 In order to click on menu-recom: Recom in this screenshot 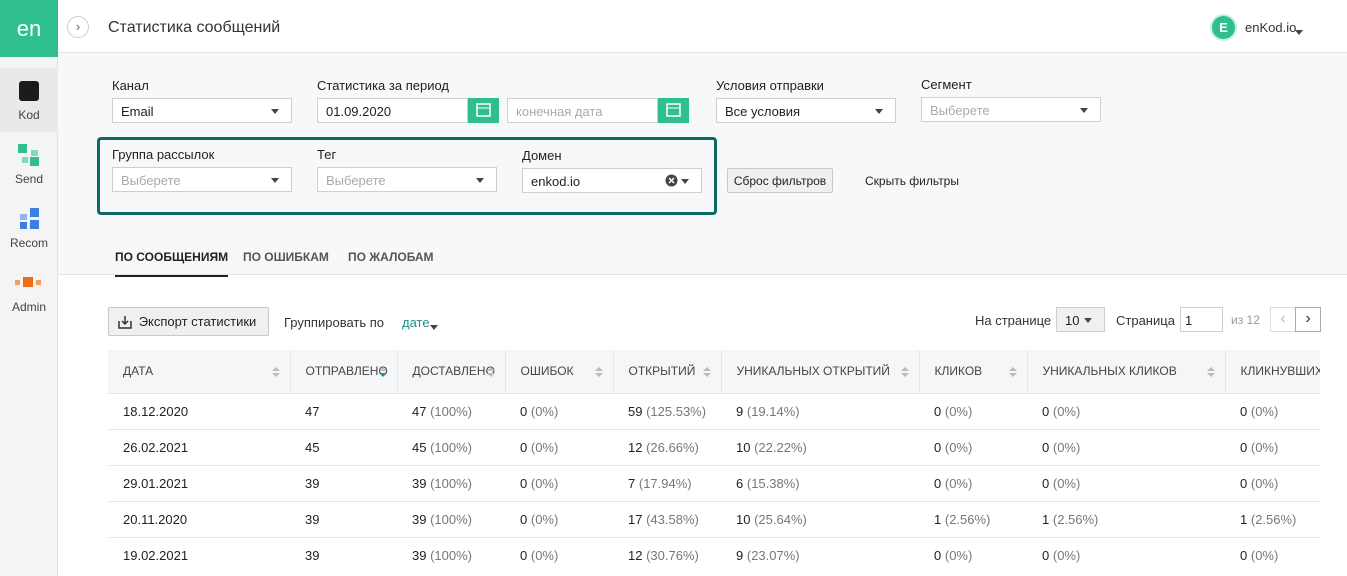, I will do `click(29, 228)`.